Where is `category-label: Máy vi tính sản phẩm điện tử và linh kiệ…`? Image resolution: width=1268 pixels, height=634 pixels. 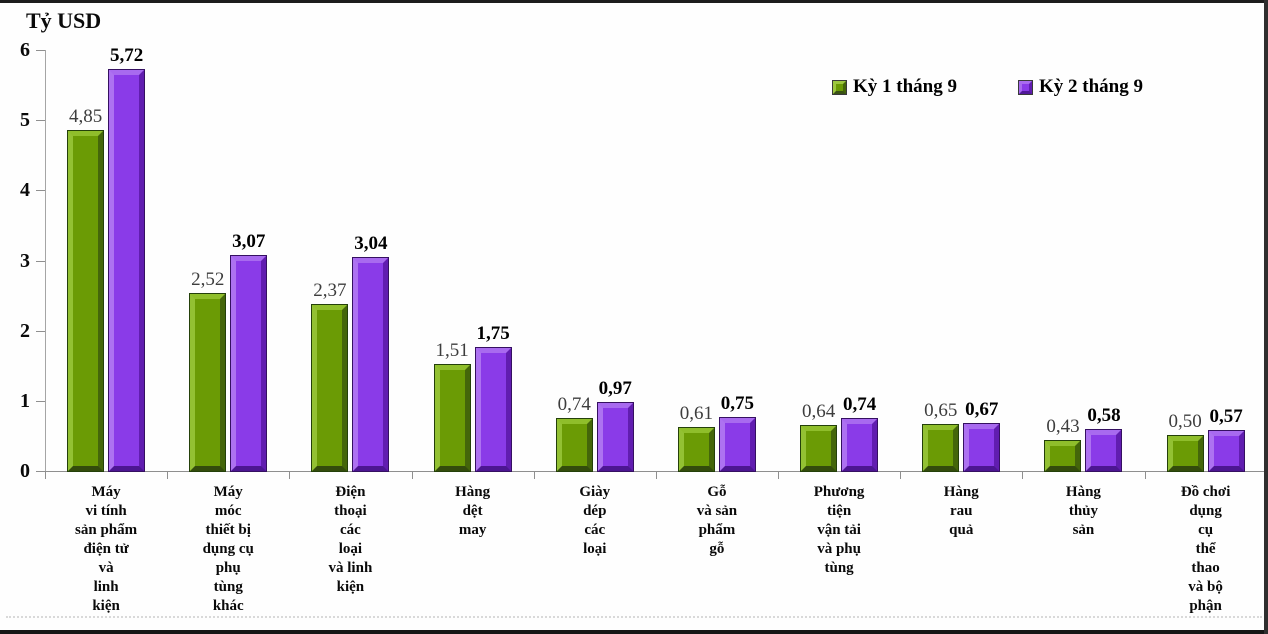 category-label: Máy vi tính sản phẩm điện tử và linh kiệ… is located at coordinates (106, 549).